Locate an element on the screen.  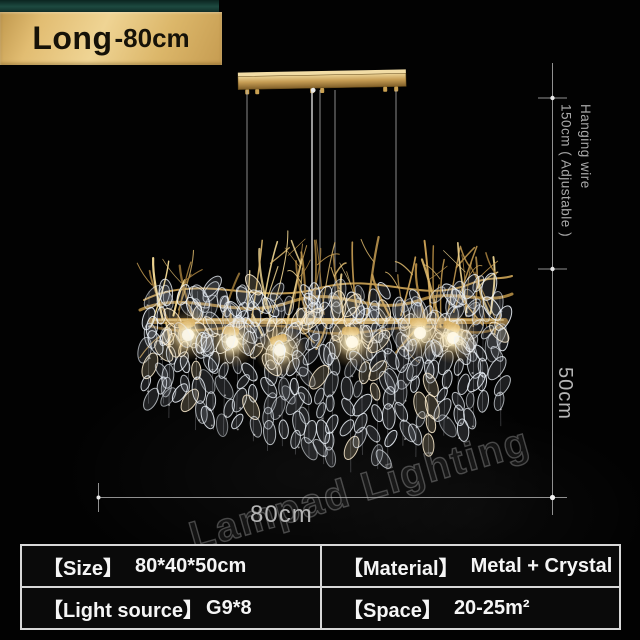
spec-cell-space: 【Space】 20-25m² is located at coordinates (470, 608).